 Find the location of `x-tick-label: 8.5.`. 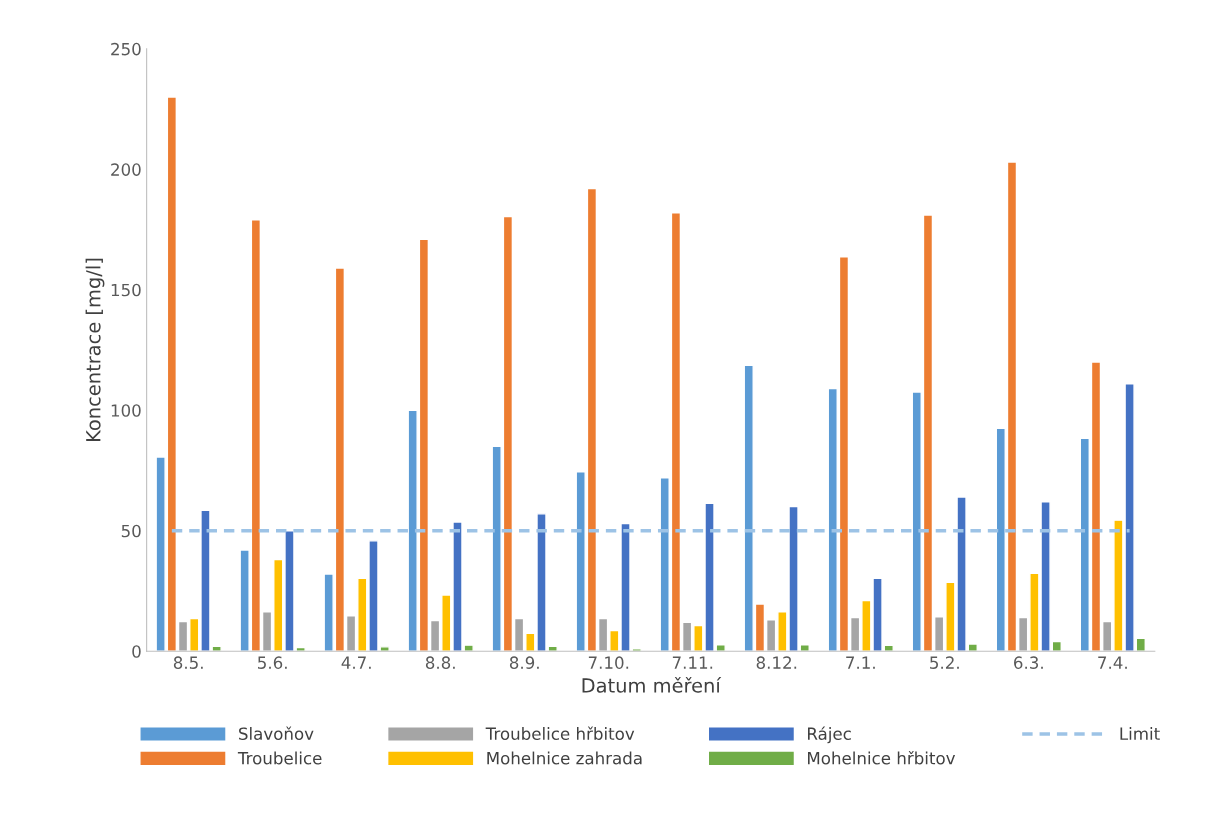

x-tick-label: 8.5. is located at coordinates (188, 662).